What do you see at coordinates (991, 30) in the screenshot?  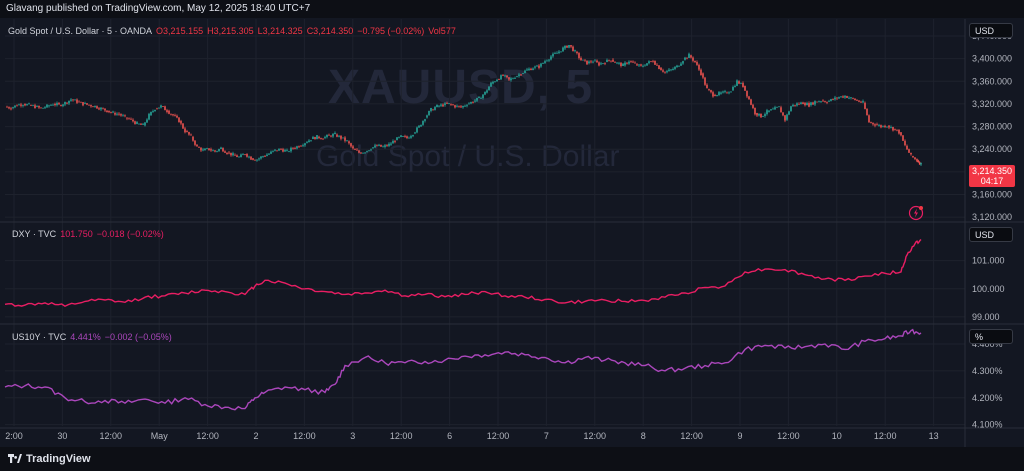 I see `main-currency-button: USD` at bounding box center [991, 30].